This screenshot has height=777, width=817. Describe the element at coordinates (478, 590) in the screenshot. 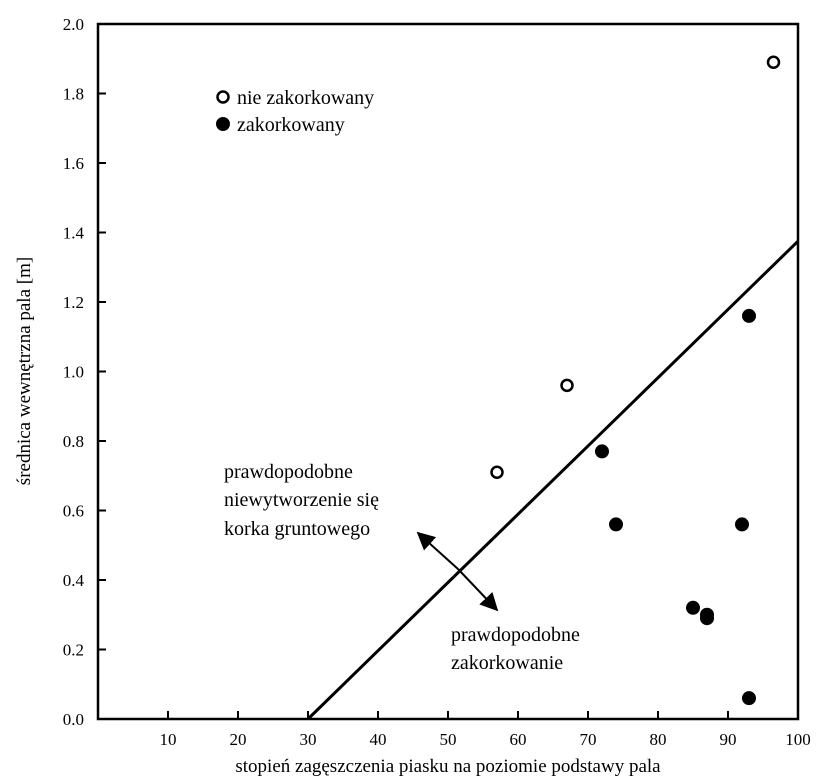

I see `arrow-down-right` at that location.